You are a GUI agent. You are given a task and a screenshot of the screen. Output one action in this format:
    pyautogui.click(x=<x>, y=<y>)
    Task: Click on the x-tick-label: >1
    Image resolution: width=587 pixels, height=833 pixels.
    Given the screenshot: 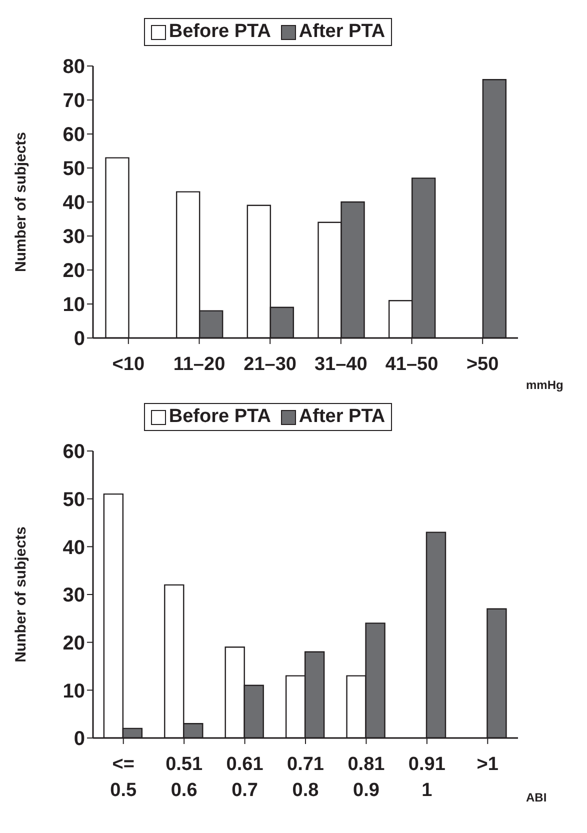 What is the action you would take?
    pyautogui.click(x=487, y=764)
    